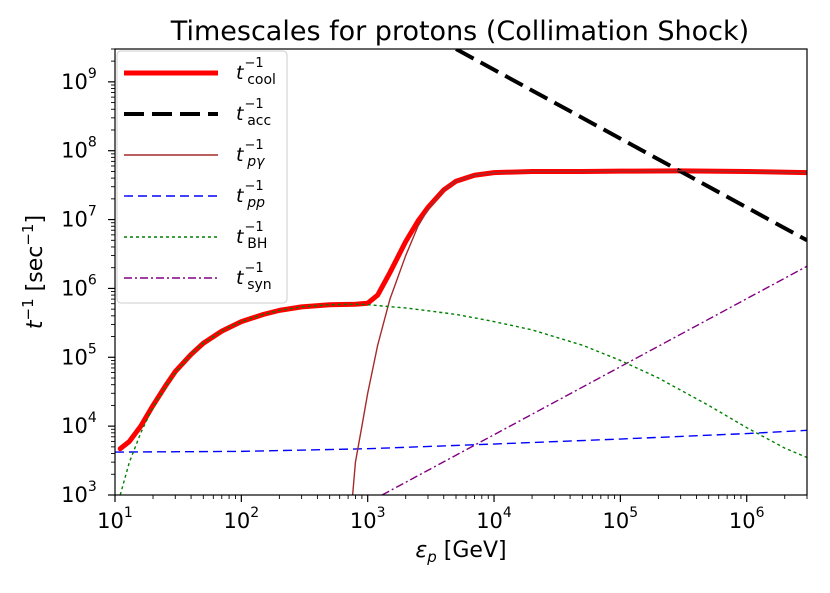  I want to click on legend: t−1 cool t−1 acc t−1 pγ t−1 pp t−1 BH t−1 syn, so click(202, 177).